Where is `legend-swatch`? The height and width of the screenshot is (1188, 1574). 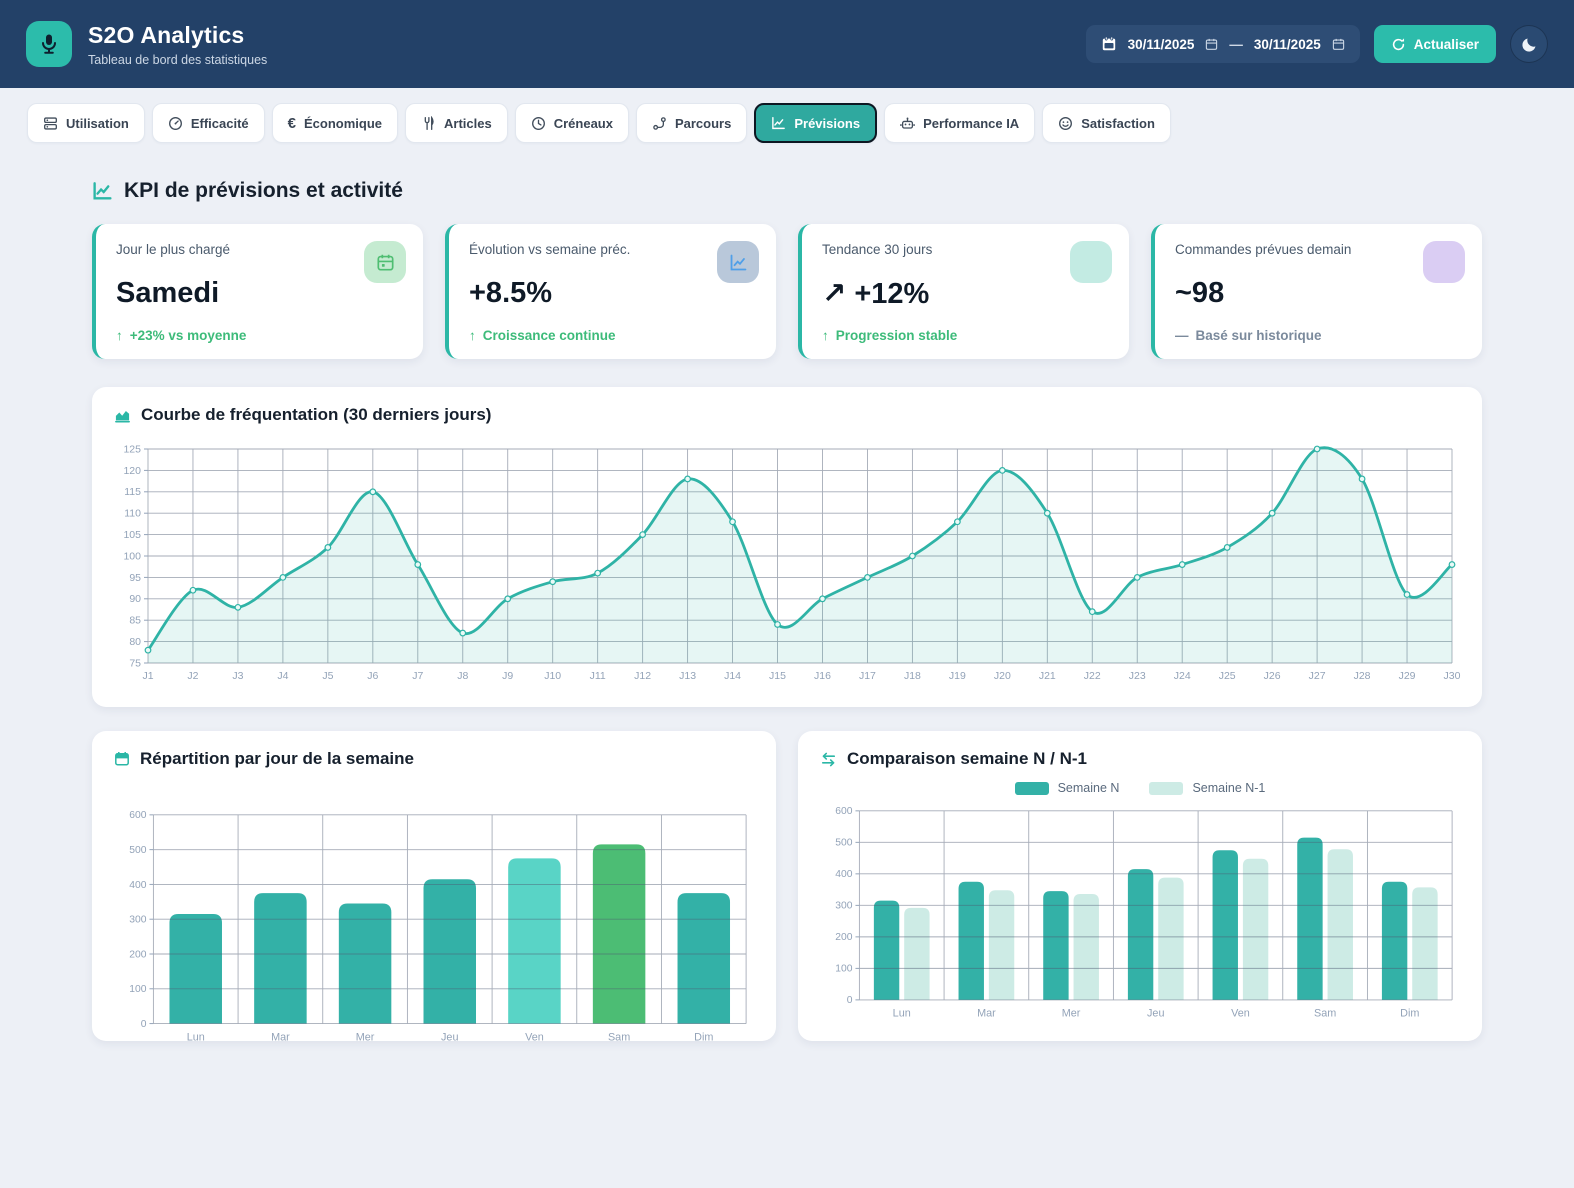
legend-swatch is located at coordinates (1166, 788).